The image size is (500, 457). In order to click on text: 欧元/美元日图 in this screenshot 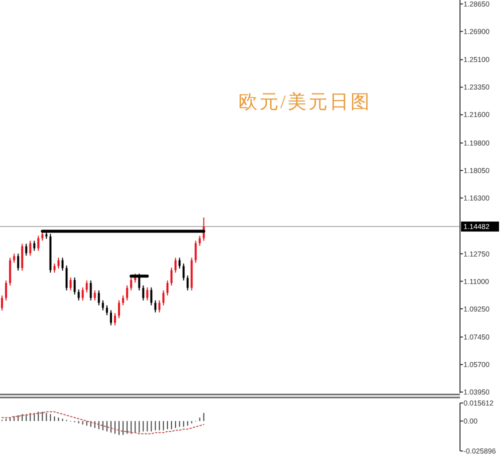, I will do `click(305, 102)`.